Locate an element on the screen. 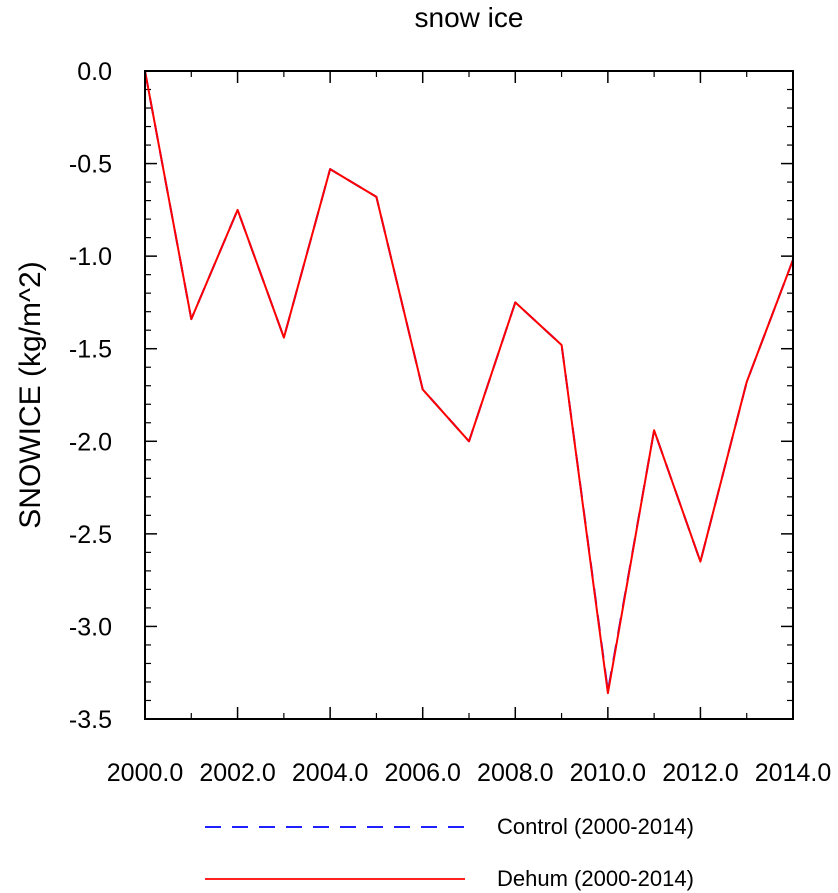  y-tick-label: -3.0 is located at coordinates (90, 627).